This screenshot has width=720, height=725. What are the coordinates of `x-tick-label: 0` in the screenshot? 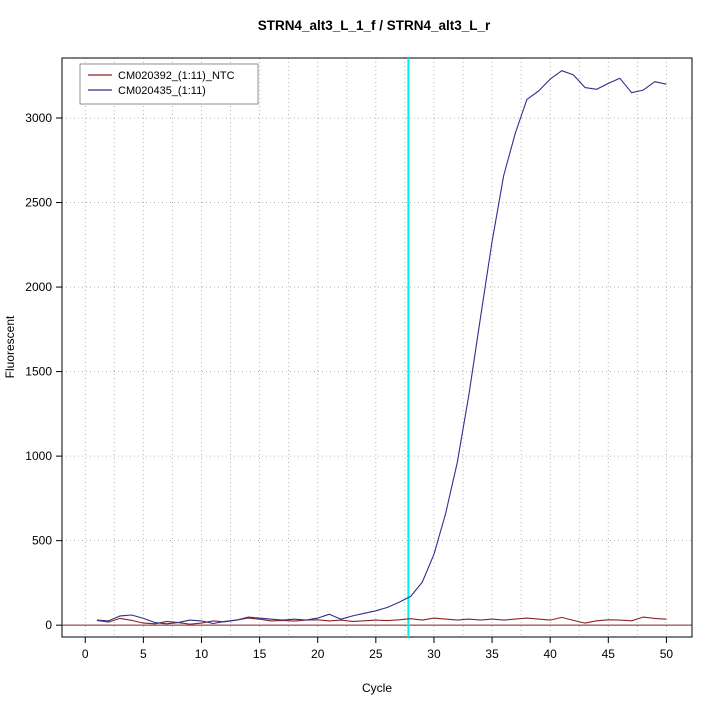 It's located at (85, 654).